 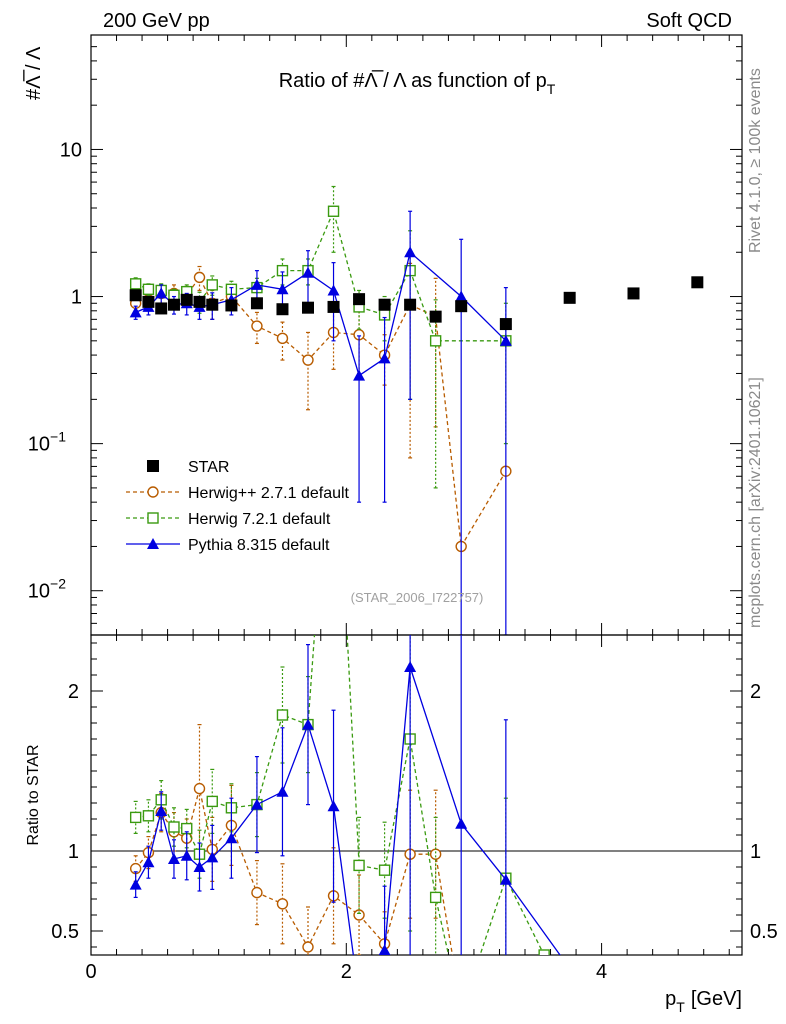 What do you see at coordinates (47, 589) in the screenshot?
I see `y-tick-label: 10⁻²` at bounding box center [47, 589].